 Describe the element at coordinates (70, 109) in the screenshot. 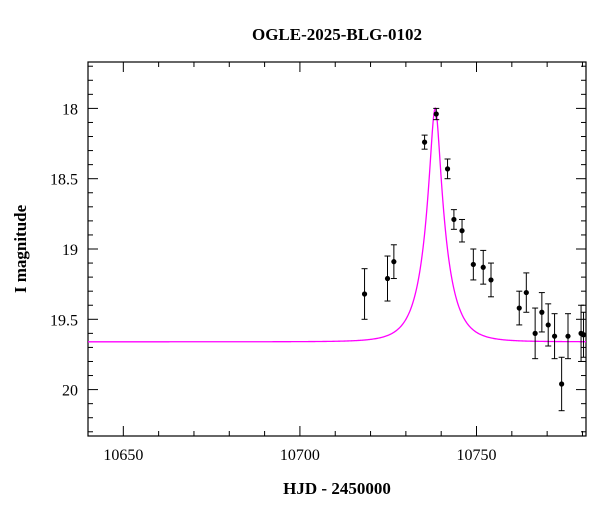

I see `y-tick-label: 18` at that location.